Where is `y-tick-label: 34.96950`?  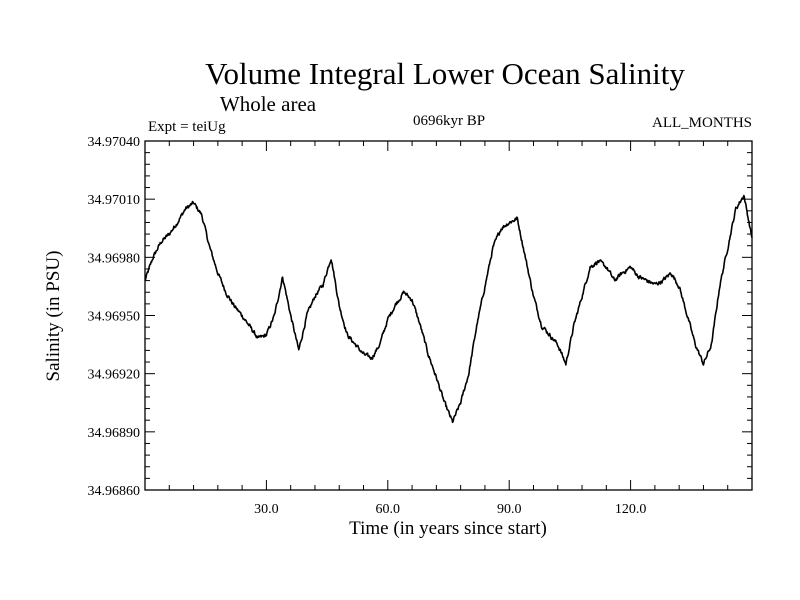
y-tick-label: 34.96950 is located at coordinates (114, 317).